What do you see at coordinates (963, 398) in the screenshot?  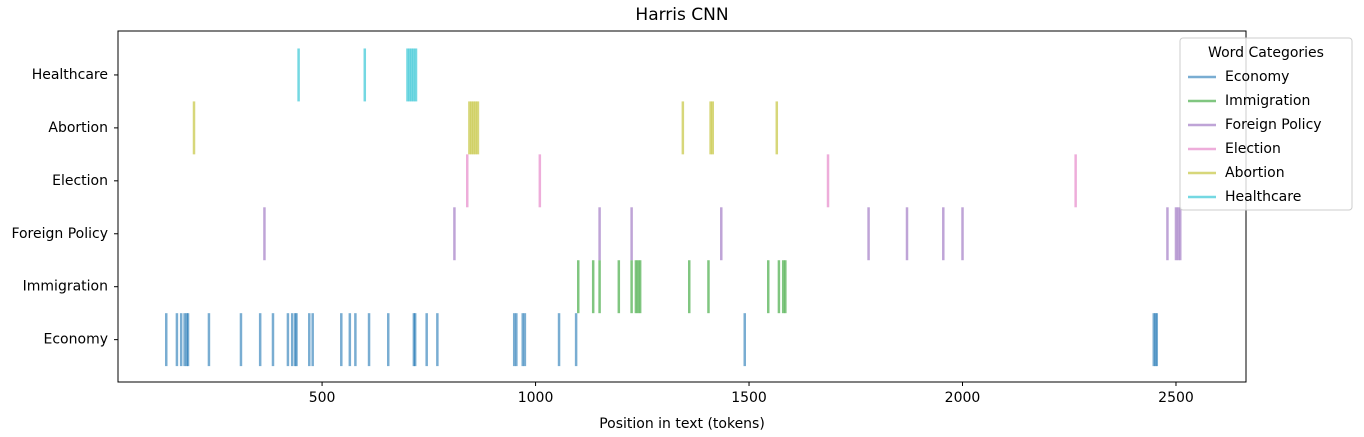 I see `x-tick-label: 2000` at bounding box center [963, 398].